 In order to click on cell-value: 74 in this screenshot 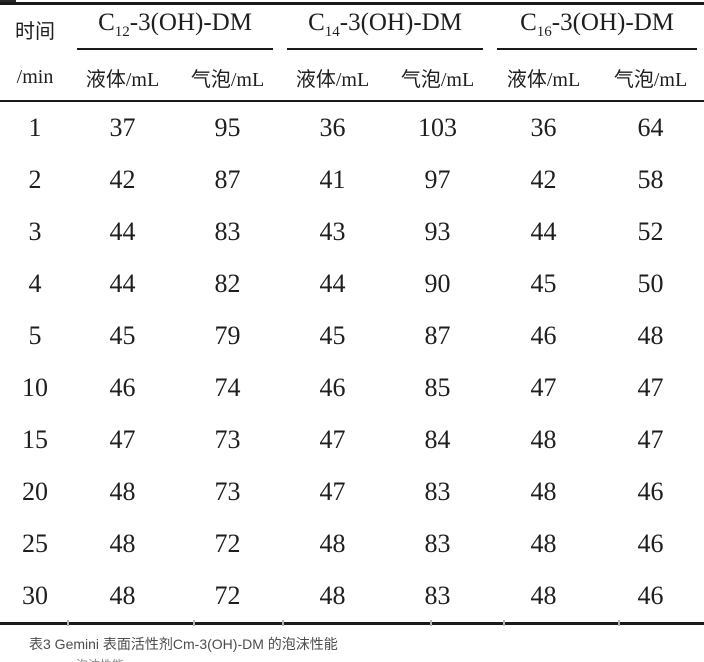, I will do `click(227, 387)`.